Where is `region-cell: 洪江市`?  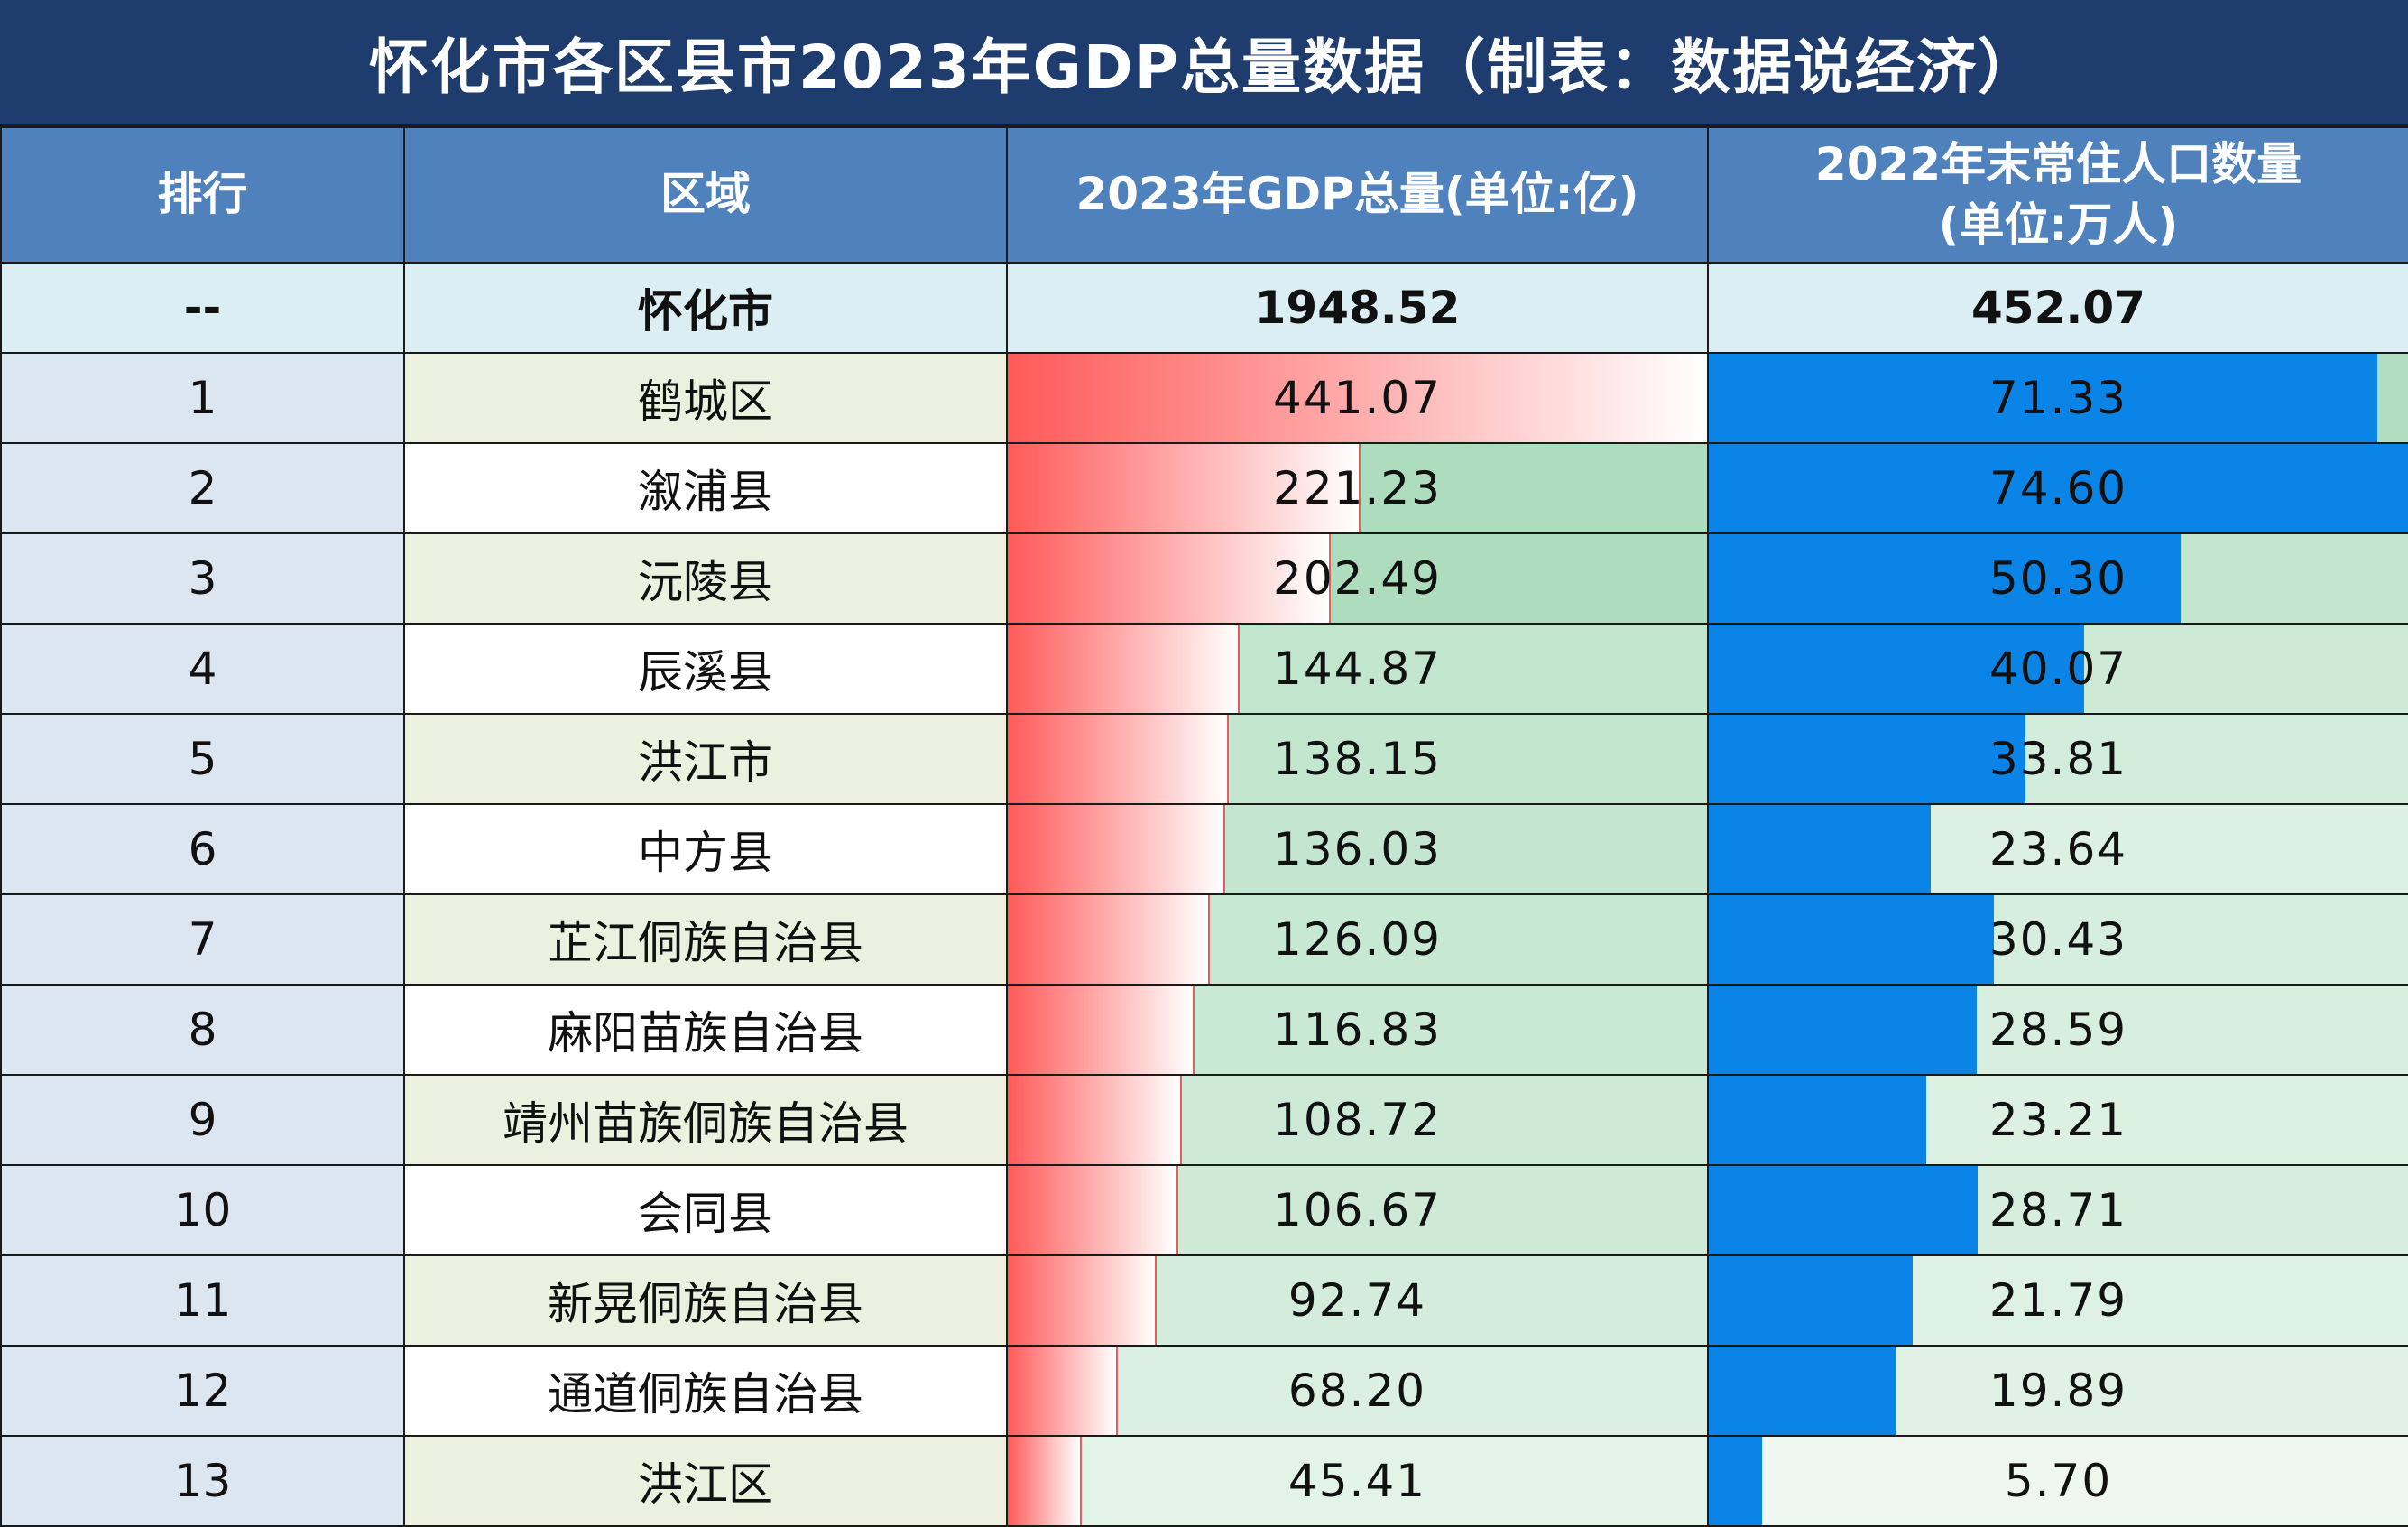
region-cell: 洪江市 is located at coordinates (705, 759).